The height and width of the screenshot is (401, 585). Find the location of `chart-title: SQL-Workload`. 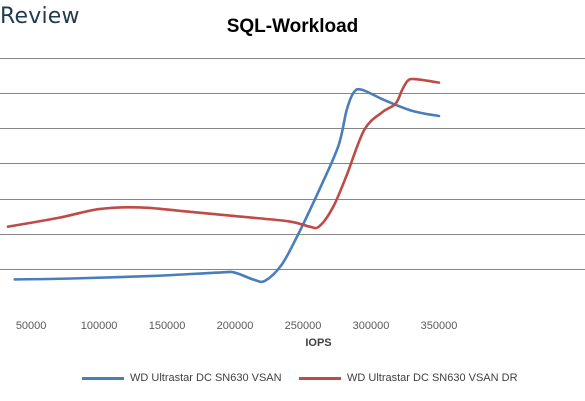

chart-title: SQL-Workload is located at coordinates (292, 26).